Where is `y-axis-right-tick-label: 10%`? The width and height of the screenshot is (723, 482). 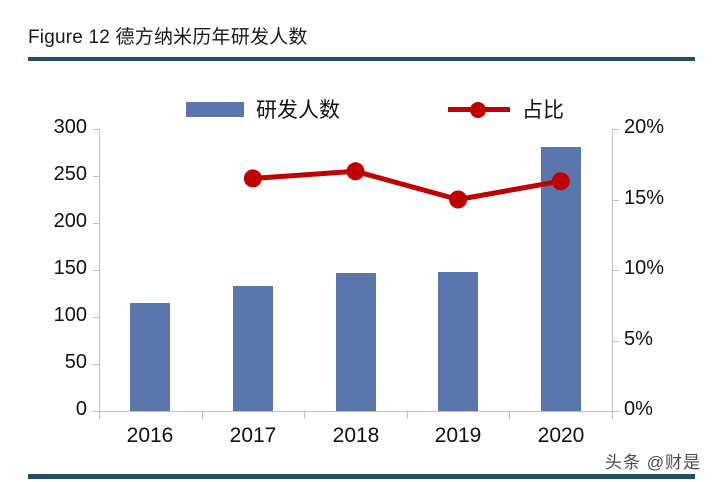 y-axis-right-tick-label: 10% is located at coordinates (644, 268).